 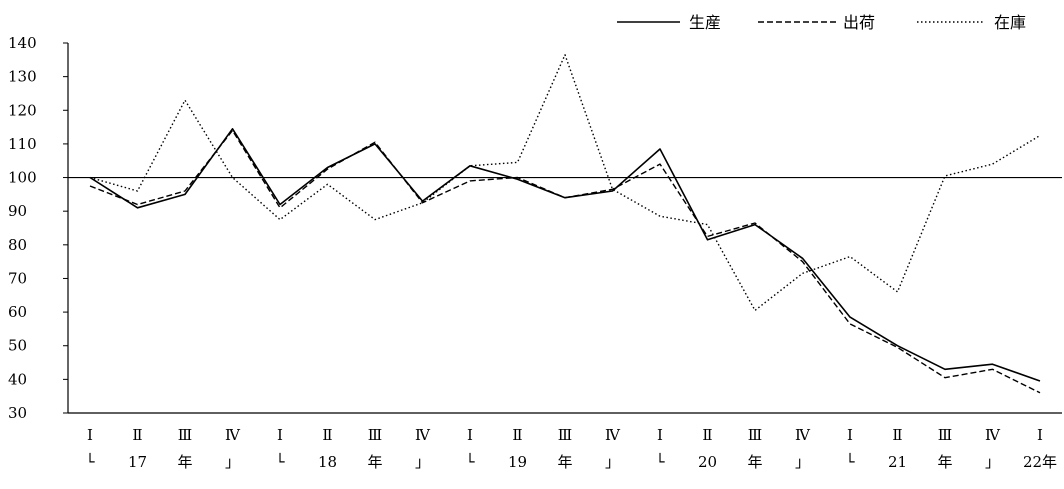 I want to click on y-tick-label: 40, so click(x=17, y=379).